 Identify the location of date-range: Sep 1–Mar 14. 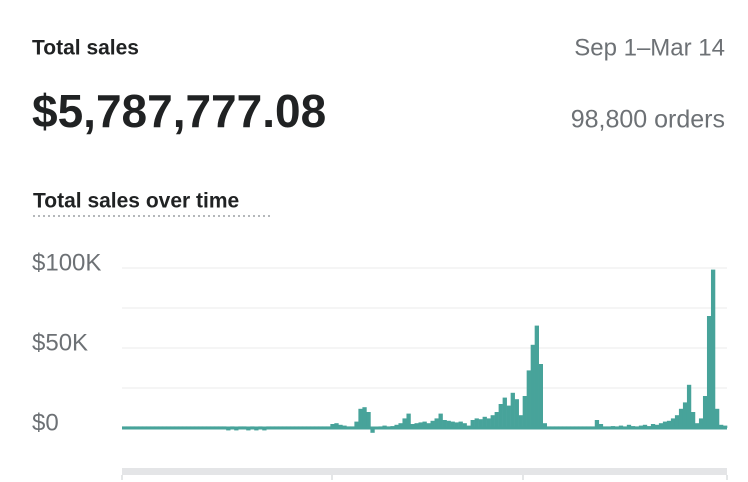
(649, 47).